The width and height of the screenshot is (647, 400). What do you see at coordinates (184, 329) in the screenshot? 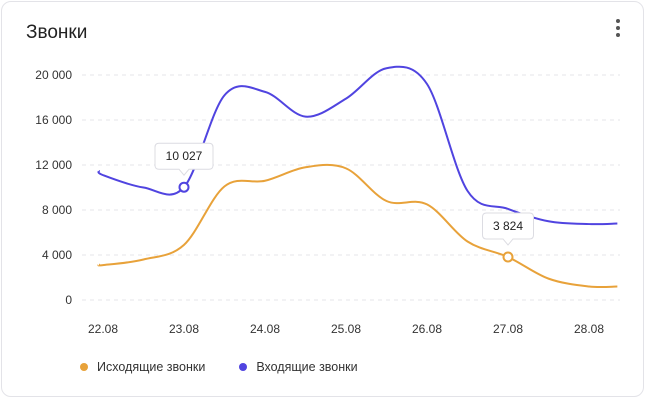
I see `x-tick-label: 23.08` at bounding box center [184, 329].